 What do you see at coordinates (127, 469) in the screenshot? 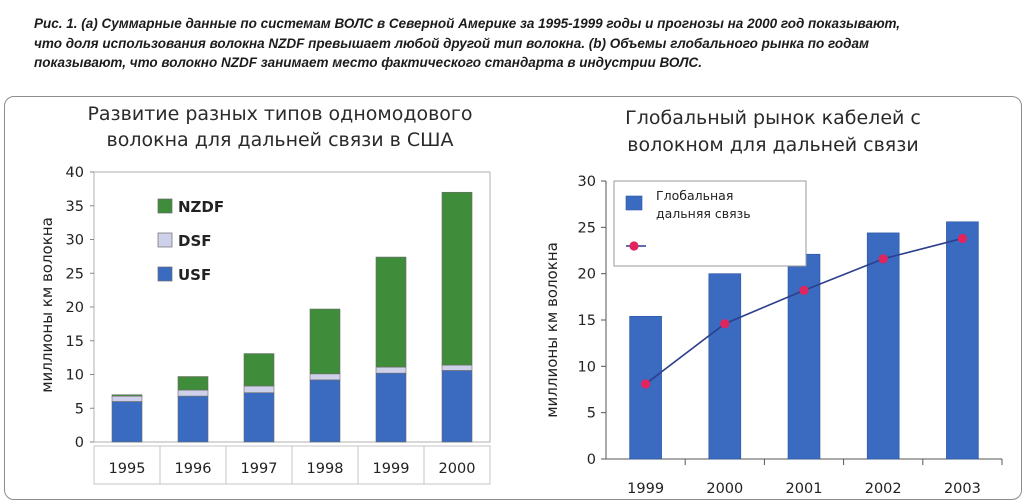
I see `chart-a-x-tick-label: 1995` at bounding box center [127, 469].